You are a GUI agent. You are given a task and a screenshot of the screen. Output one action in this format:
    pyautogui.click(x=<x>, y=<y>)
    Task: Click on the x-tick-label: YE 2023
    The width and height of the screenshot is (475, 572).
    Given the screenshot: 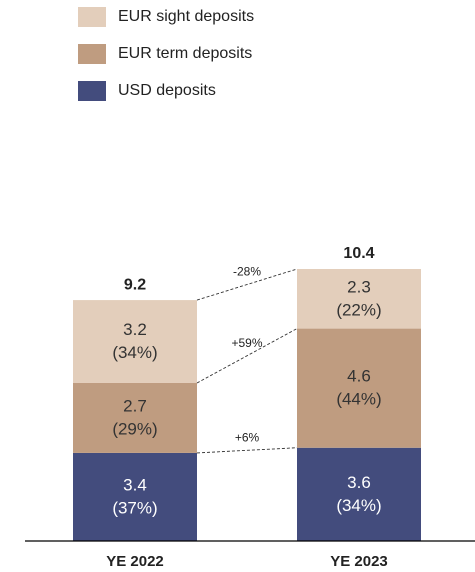 What is the action you would take?
    pyautogui.click(x=359, y=561)
    